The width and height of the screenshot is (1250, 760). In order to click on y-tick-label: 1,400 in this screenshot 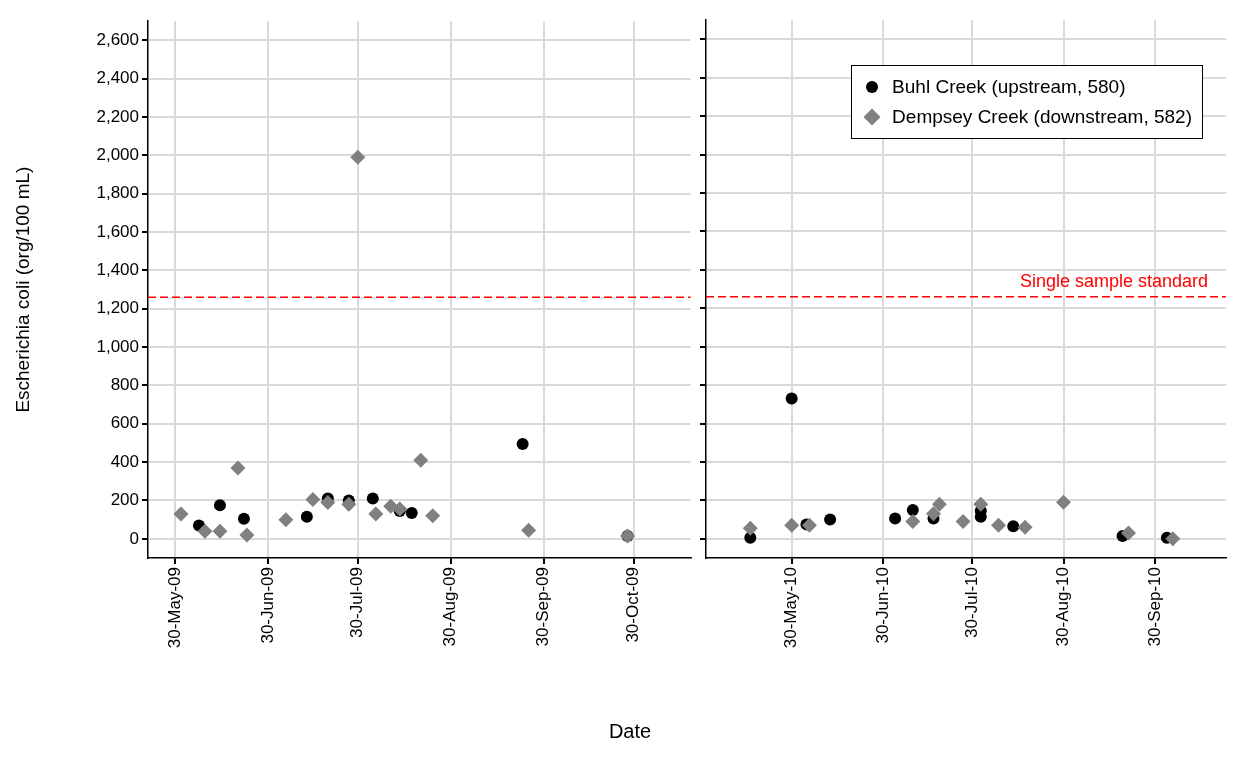, I will do `click(117, 270)`.